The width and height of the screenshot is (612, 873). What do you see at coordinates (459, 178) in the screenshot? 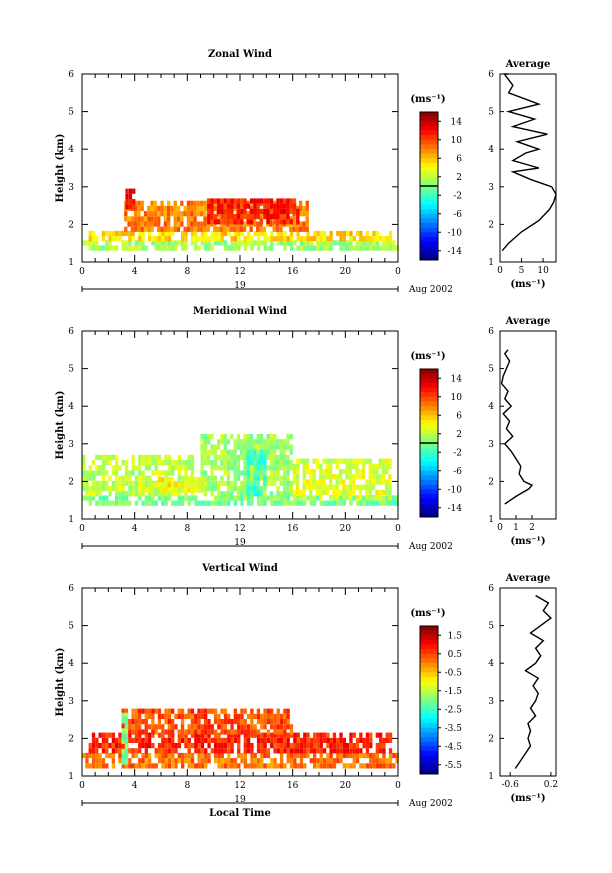
I see `colorbar-tick-label: 2` at bounding box center [459, 178].